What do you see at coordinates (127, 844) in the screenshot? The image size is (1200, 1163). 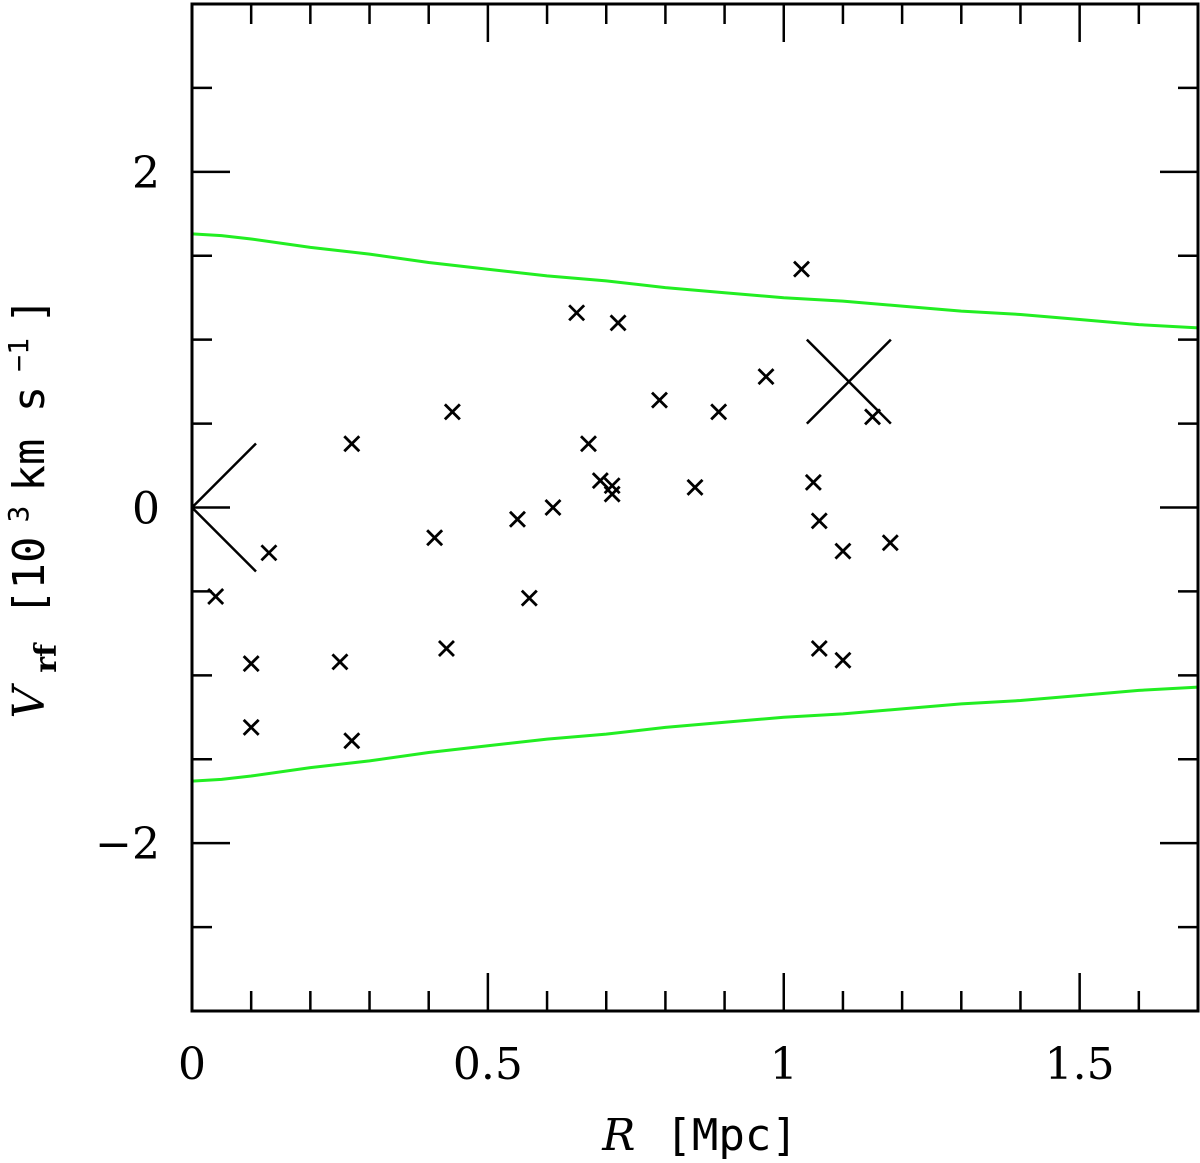 I see `y-tick-label: −2` at bounding box center [127, 844].